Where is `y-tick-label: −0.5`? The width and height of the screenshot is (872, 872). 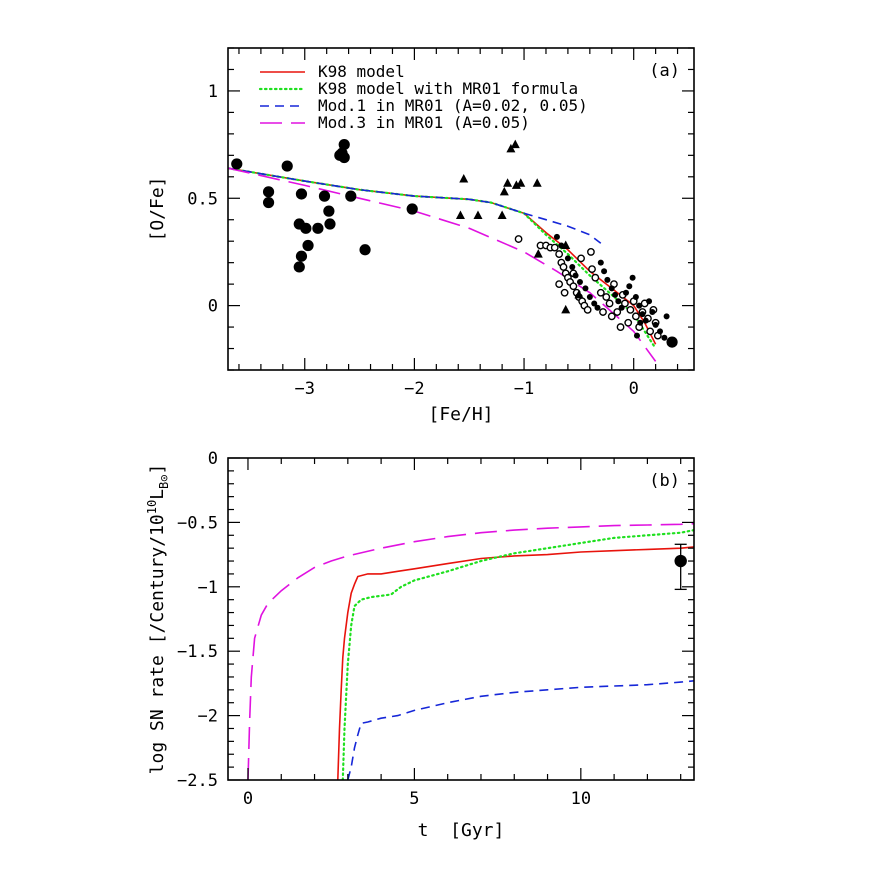
y-tick-label: −0.5 is located at coordinates (197, 523).